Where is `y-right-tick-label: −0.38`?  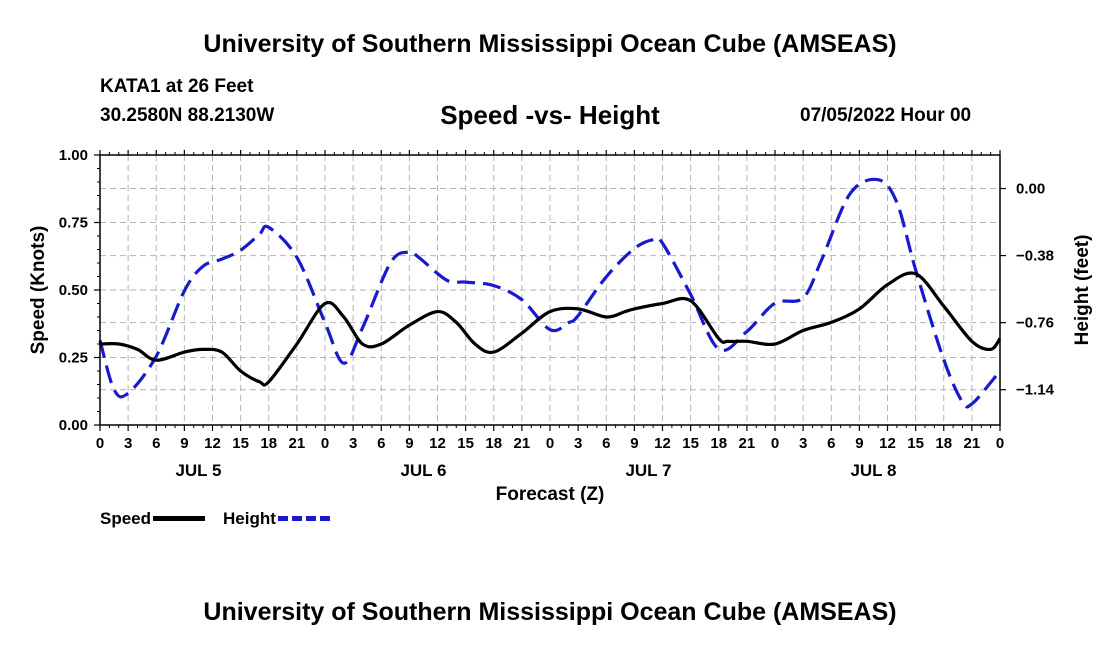
y-right-tick-label: −0.38 is located at coordinates (1035, 256).